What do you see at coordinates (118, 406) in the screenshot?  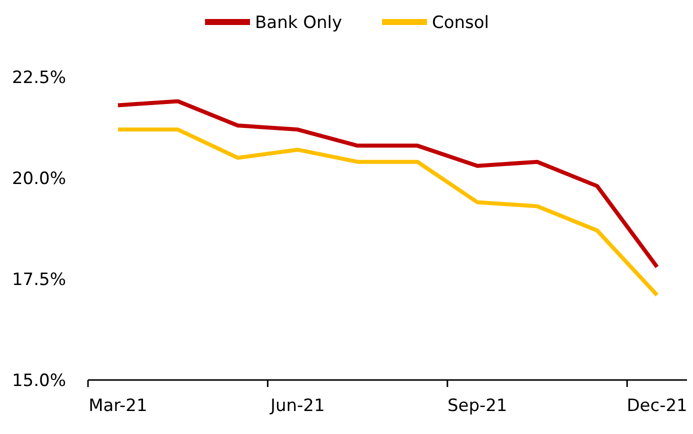 I see `x-tick-label: Mar-21` at bounding box center [118, 406].